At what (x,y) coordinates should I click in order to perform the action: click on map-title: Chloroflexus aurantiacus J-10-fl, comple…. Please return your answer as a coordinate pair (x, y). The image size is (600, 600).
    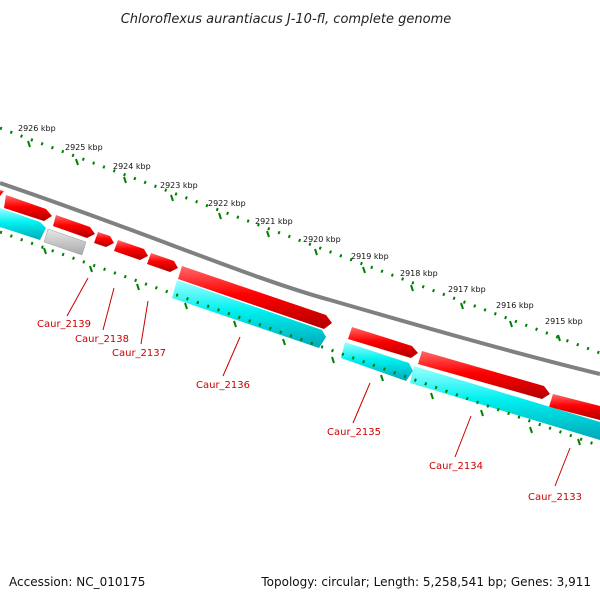
    Looking at the image, I should click on (286, 19).